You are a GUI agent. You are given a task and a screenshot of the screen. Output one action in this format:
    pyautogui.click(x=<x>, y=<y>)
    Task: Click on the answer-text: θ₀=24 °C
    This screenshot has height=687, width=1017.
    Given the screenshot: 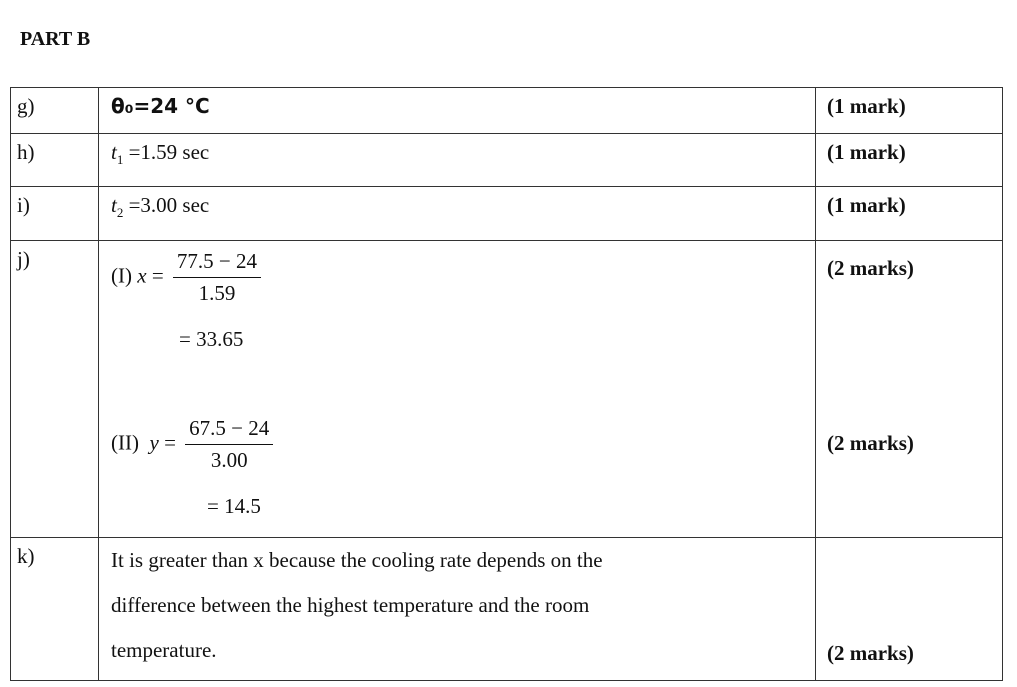 What is the action you would take?
    pyautogui.click(x=160, y=106)
    